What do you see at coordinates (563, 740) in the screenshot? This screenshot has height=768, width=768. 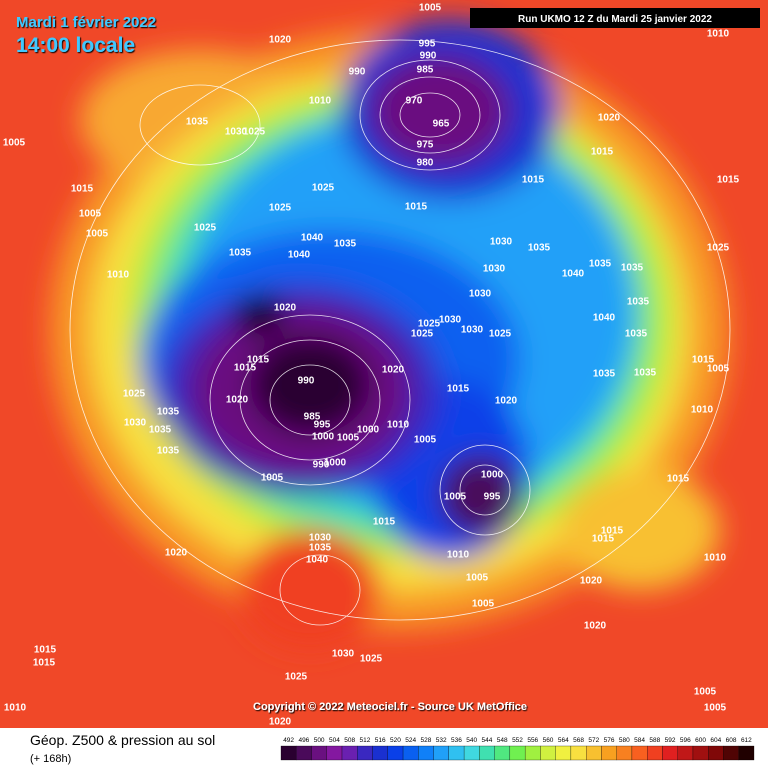 I see `colorbar-label: 564` at bounding box center [563, 740].